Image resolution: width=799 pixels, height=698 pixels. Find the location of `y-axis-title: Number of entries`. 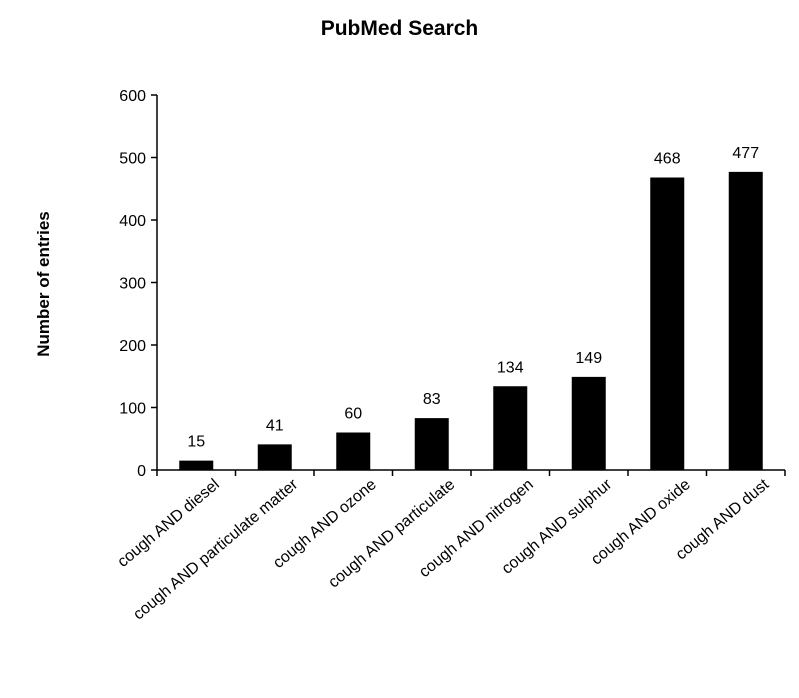

y-axis-title: Number of entries is located at coordinates (43, 283).